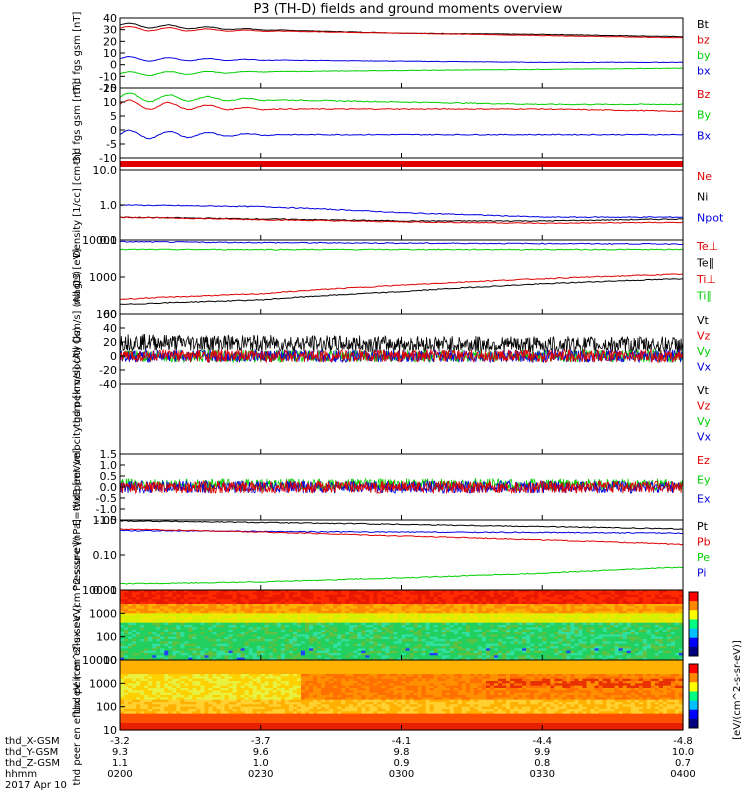 The width and height of the screenshot is (750, 800). What do you see at coordinates (704, 135) in the screenshot?
I see `legend-2: Bx` at bounding box center [704, 135].